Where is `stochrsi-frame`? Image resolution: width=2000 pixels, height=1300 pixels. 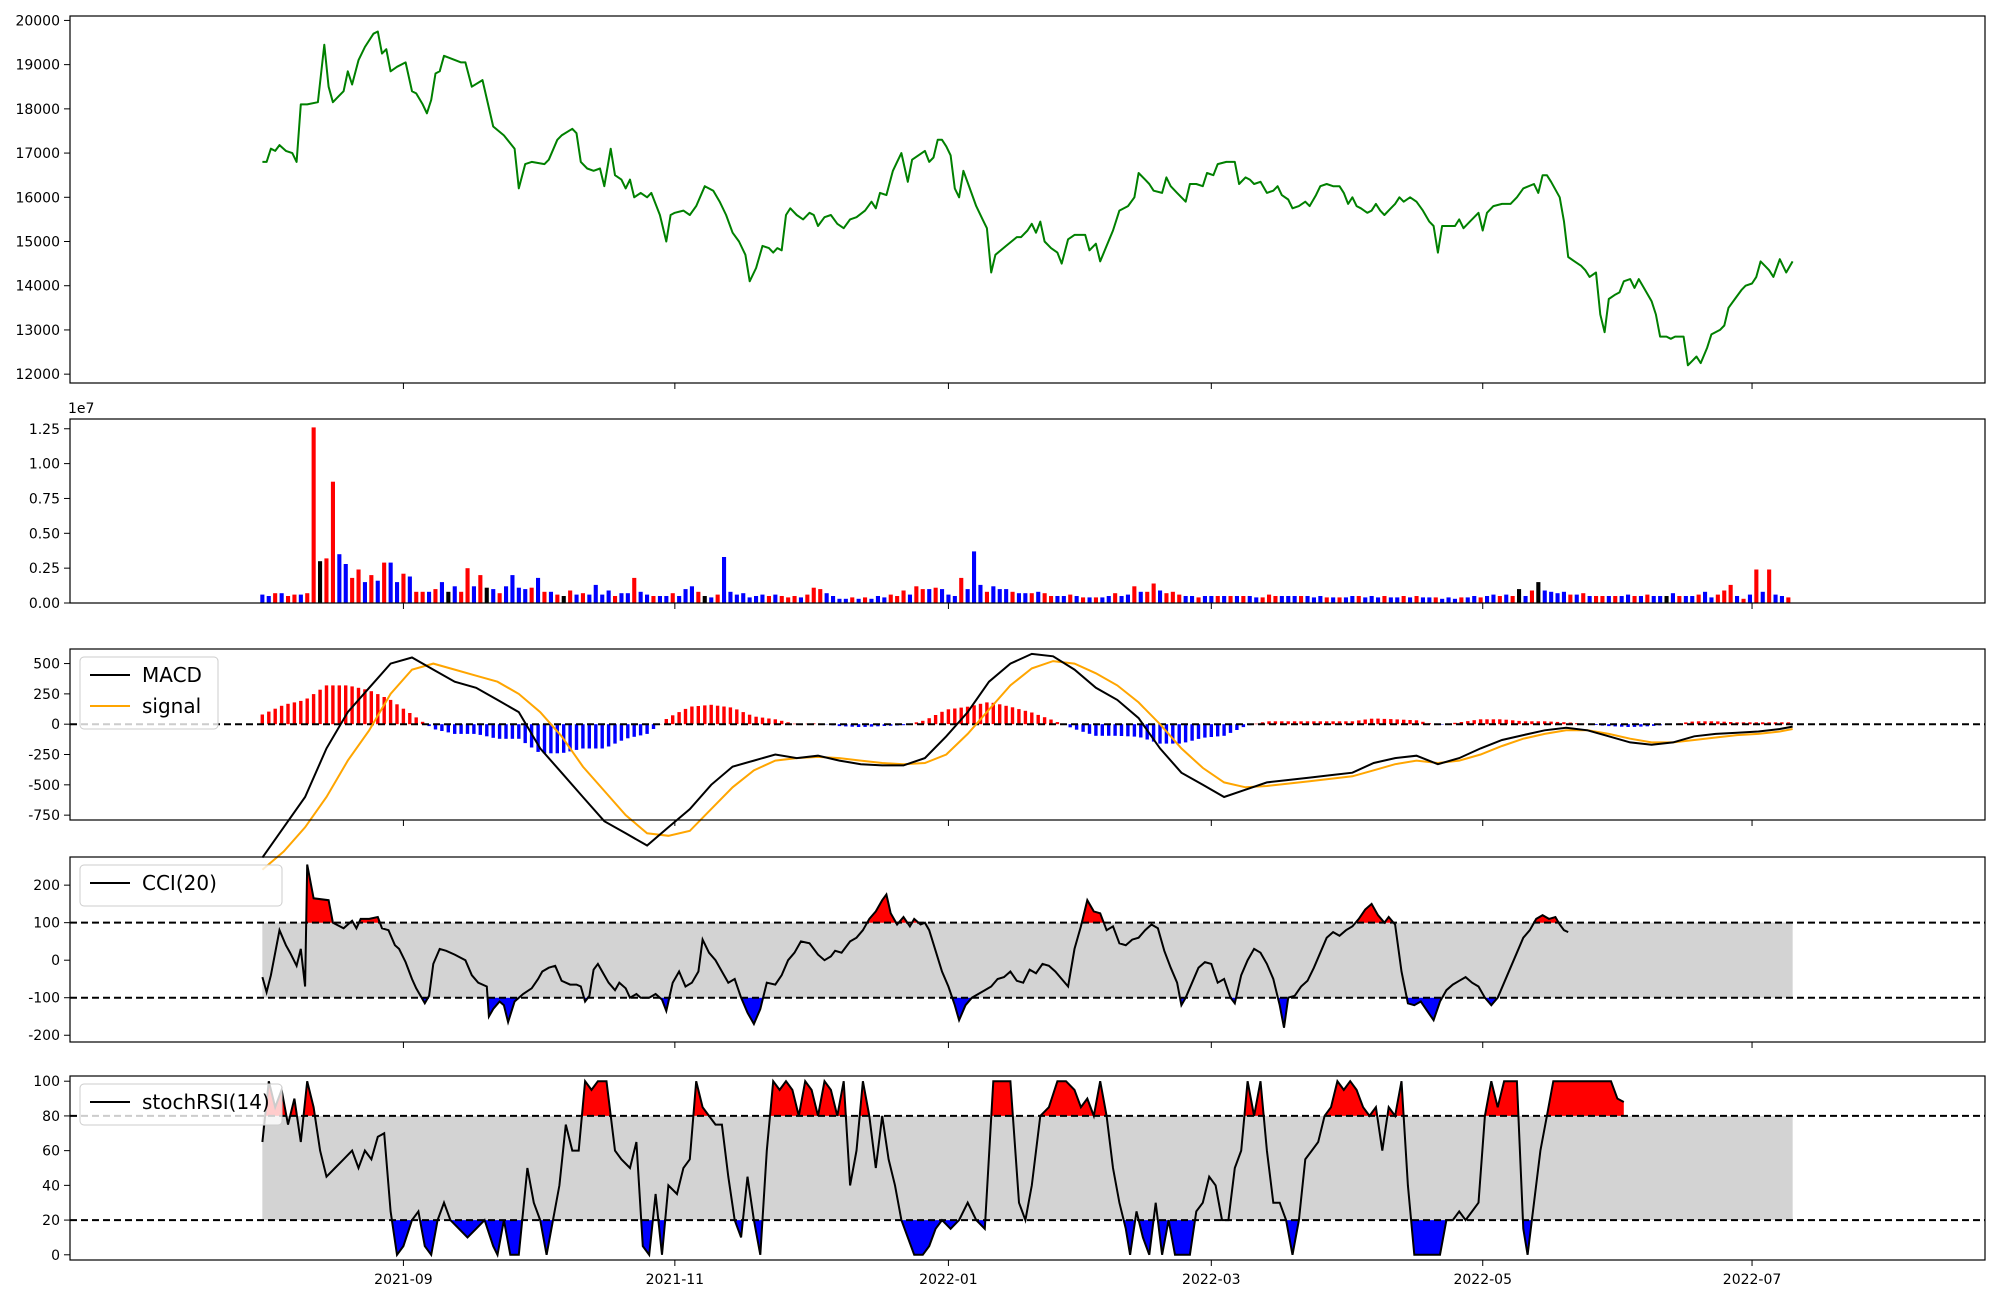 stochrsi-frame is located at coordinates (1027, 1168).